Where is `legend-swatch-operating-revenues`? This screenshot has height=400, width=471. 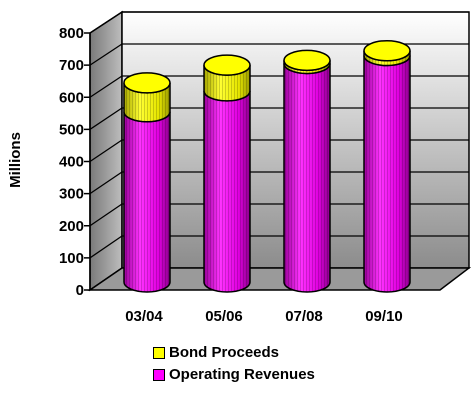 legend-swatch-operating-revenues is located at coordinates (159, 375).